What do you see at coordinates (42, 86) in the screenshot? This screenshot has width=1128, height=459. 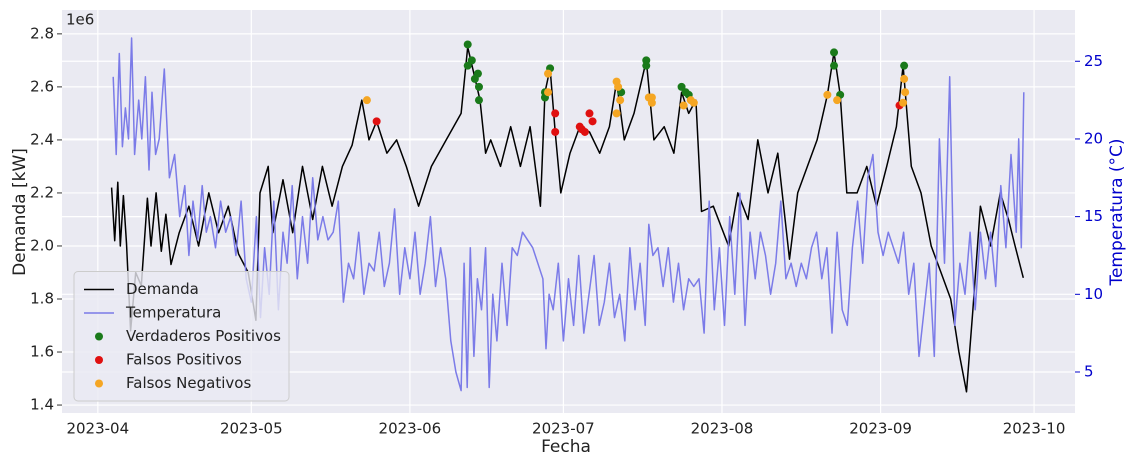 I see `y-tick-label: 2.6` at bounding box center [42, 86].